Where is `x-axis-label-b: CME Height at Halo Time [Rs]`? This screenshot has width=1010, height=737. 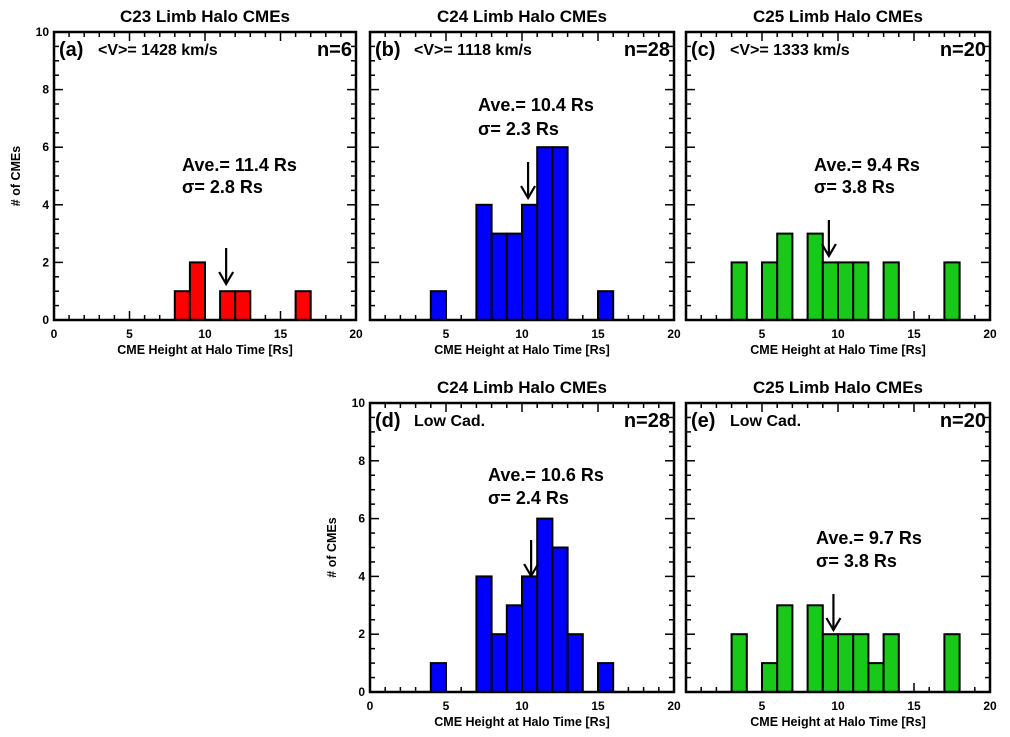
x-axis-label-b: CME Height at Halo Time [Rs] is located at coordinates (521, 350).